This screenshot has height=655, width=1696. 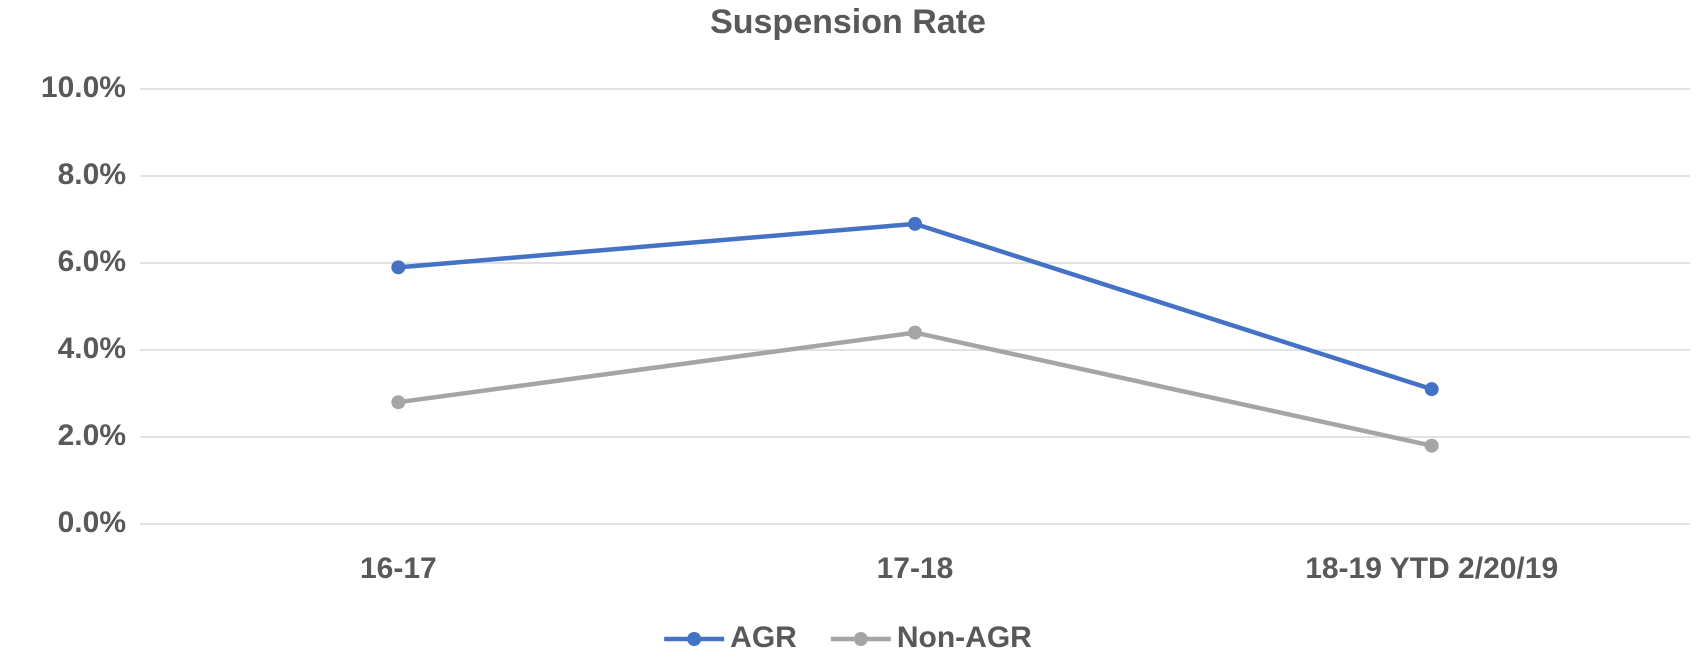 I want to click on legend-item: Non-AGR, so click(x=931, y=637).